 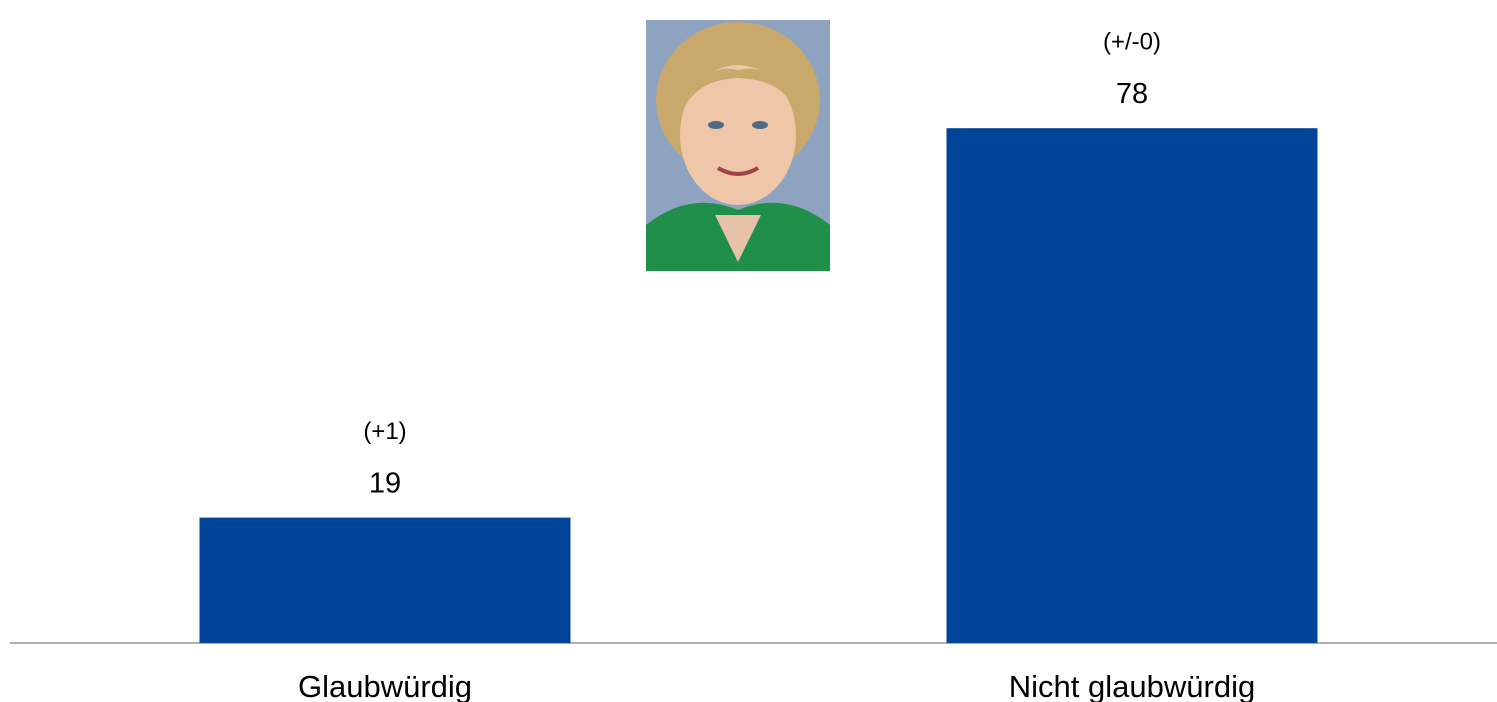 I want to click on portrait-photo, so click(x=738, y=145).